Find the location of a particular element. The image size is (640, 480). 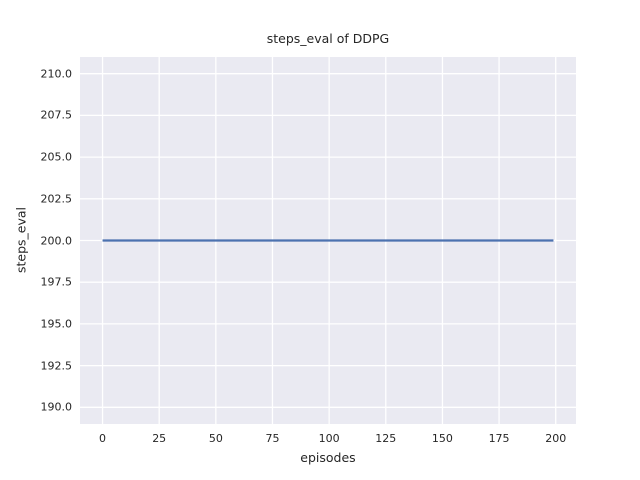

x-tick-label: 0 is located at coordinates (103, 438).